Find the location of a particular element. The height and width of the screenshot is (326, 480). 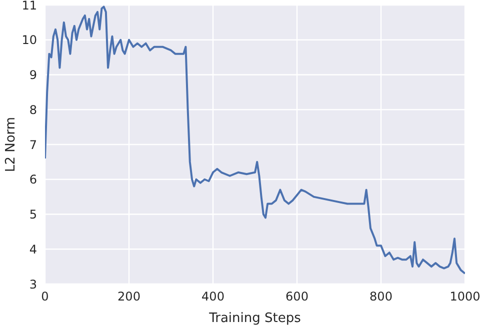

y-tick-label: 5 is located at coordinates (33, 215).